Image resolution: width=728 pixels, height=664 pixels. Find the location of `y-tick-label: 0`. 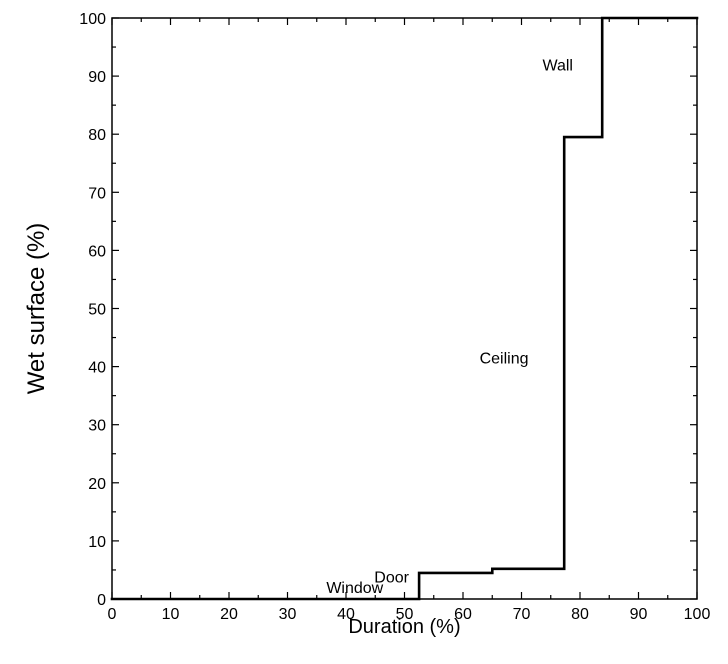

y-tick-label: 0 is located at coordinates (101, 600).